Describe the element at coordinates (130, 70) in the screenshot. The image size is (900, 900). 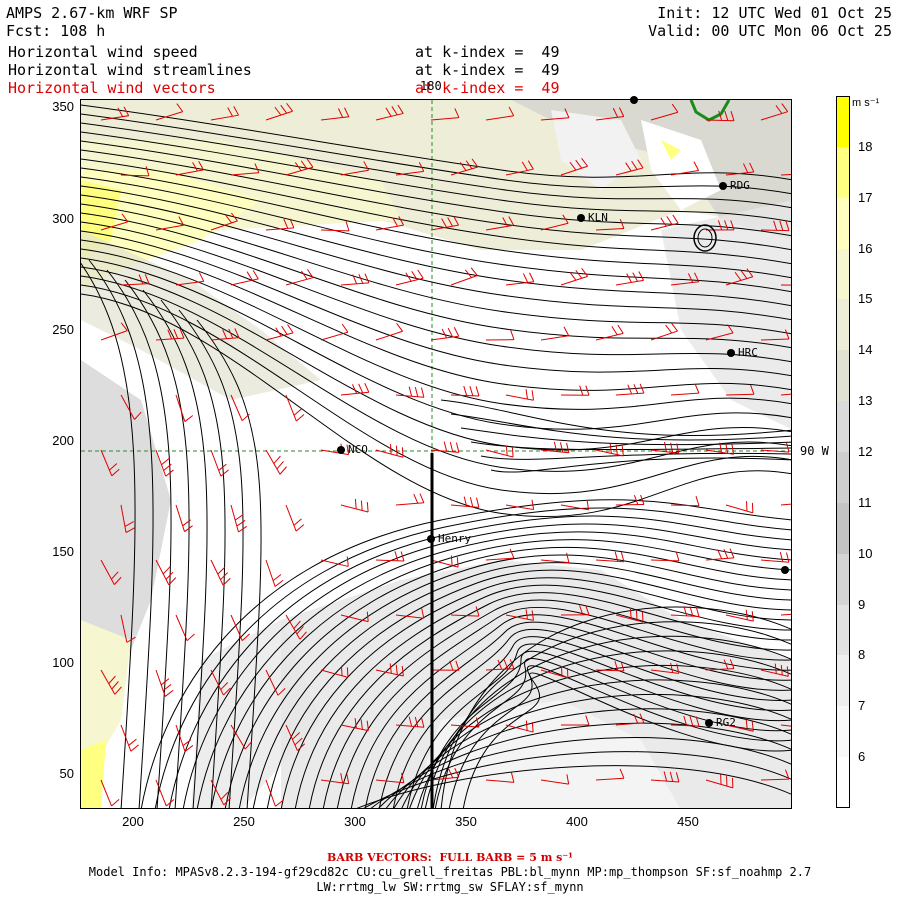
I see `field-name-streamlines: Horizontal wind streamlines` at that location.